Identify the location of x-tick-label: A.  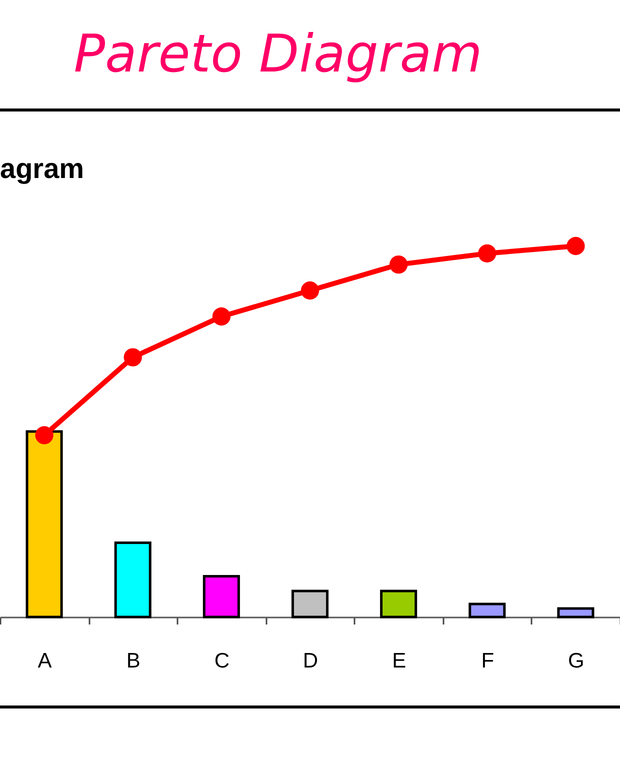
(45, 661).